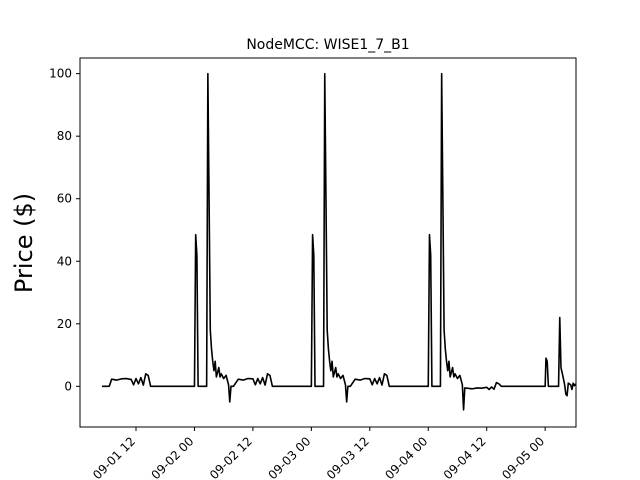  Describe the element at coordinates (60, 74) in the screenshot. I see `y-tick-label: 100` at that location.